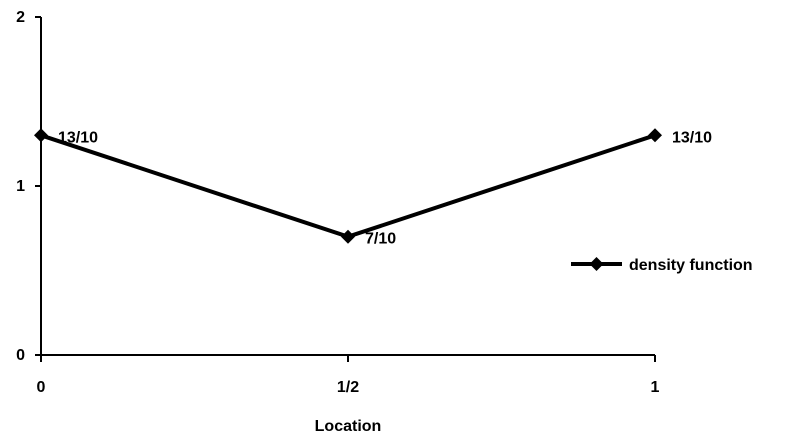 Image resolution: width=799 pixels, height=445 pixels. I want to click on y-tick-label: 2, so click(20, 17).